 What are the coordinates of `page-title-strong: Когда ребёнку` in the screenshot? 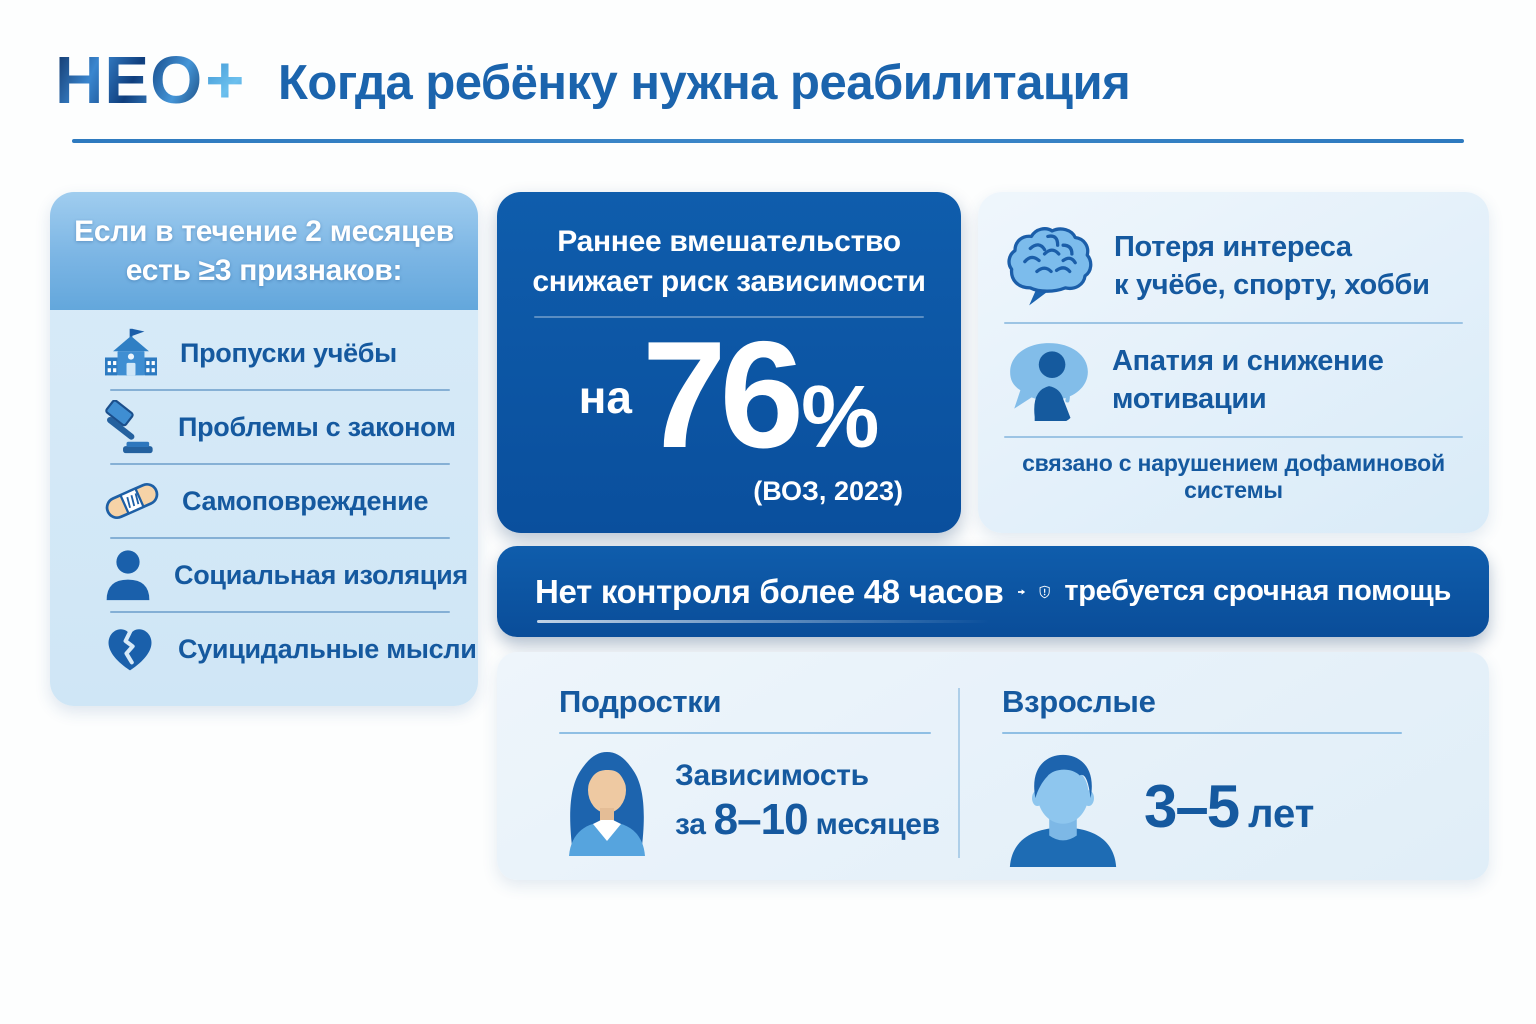 It's located at (448, 83).